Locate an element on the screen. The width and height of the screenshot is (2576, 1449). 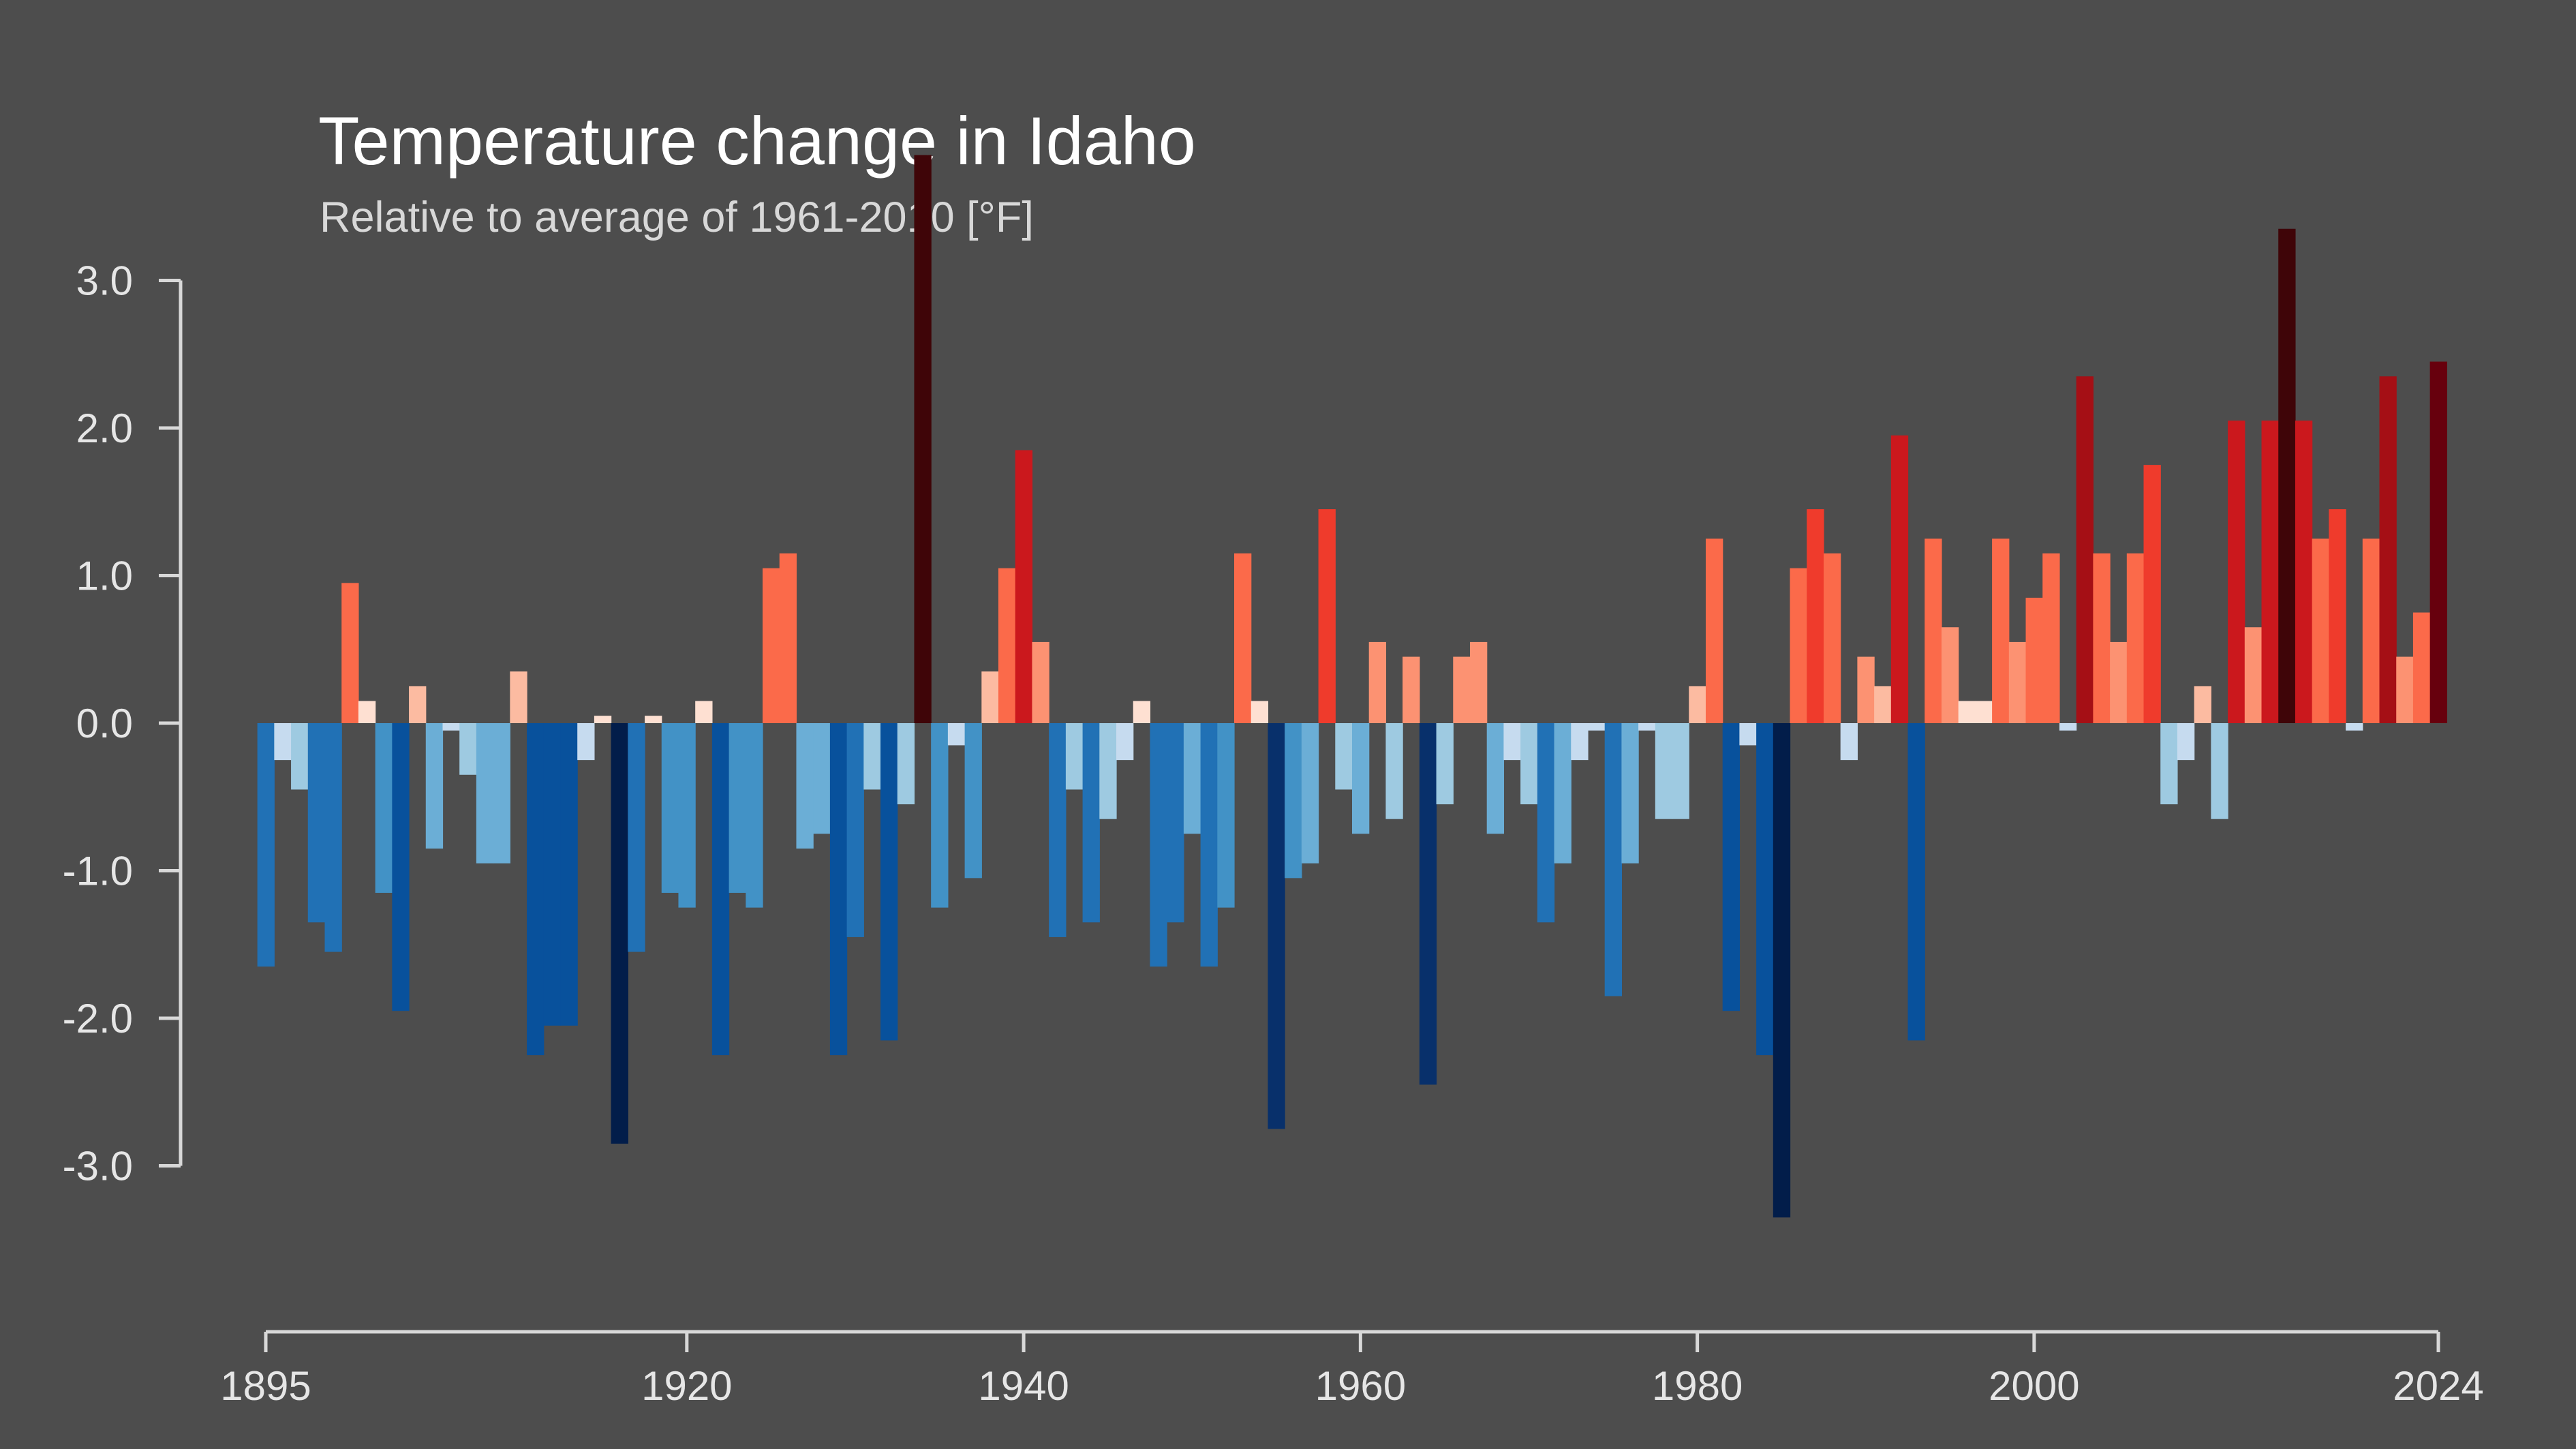
bar-1928 is located at coordinates (822, 779).